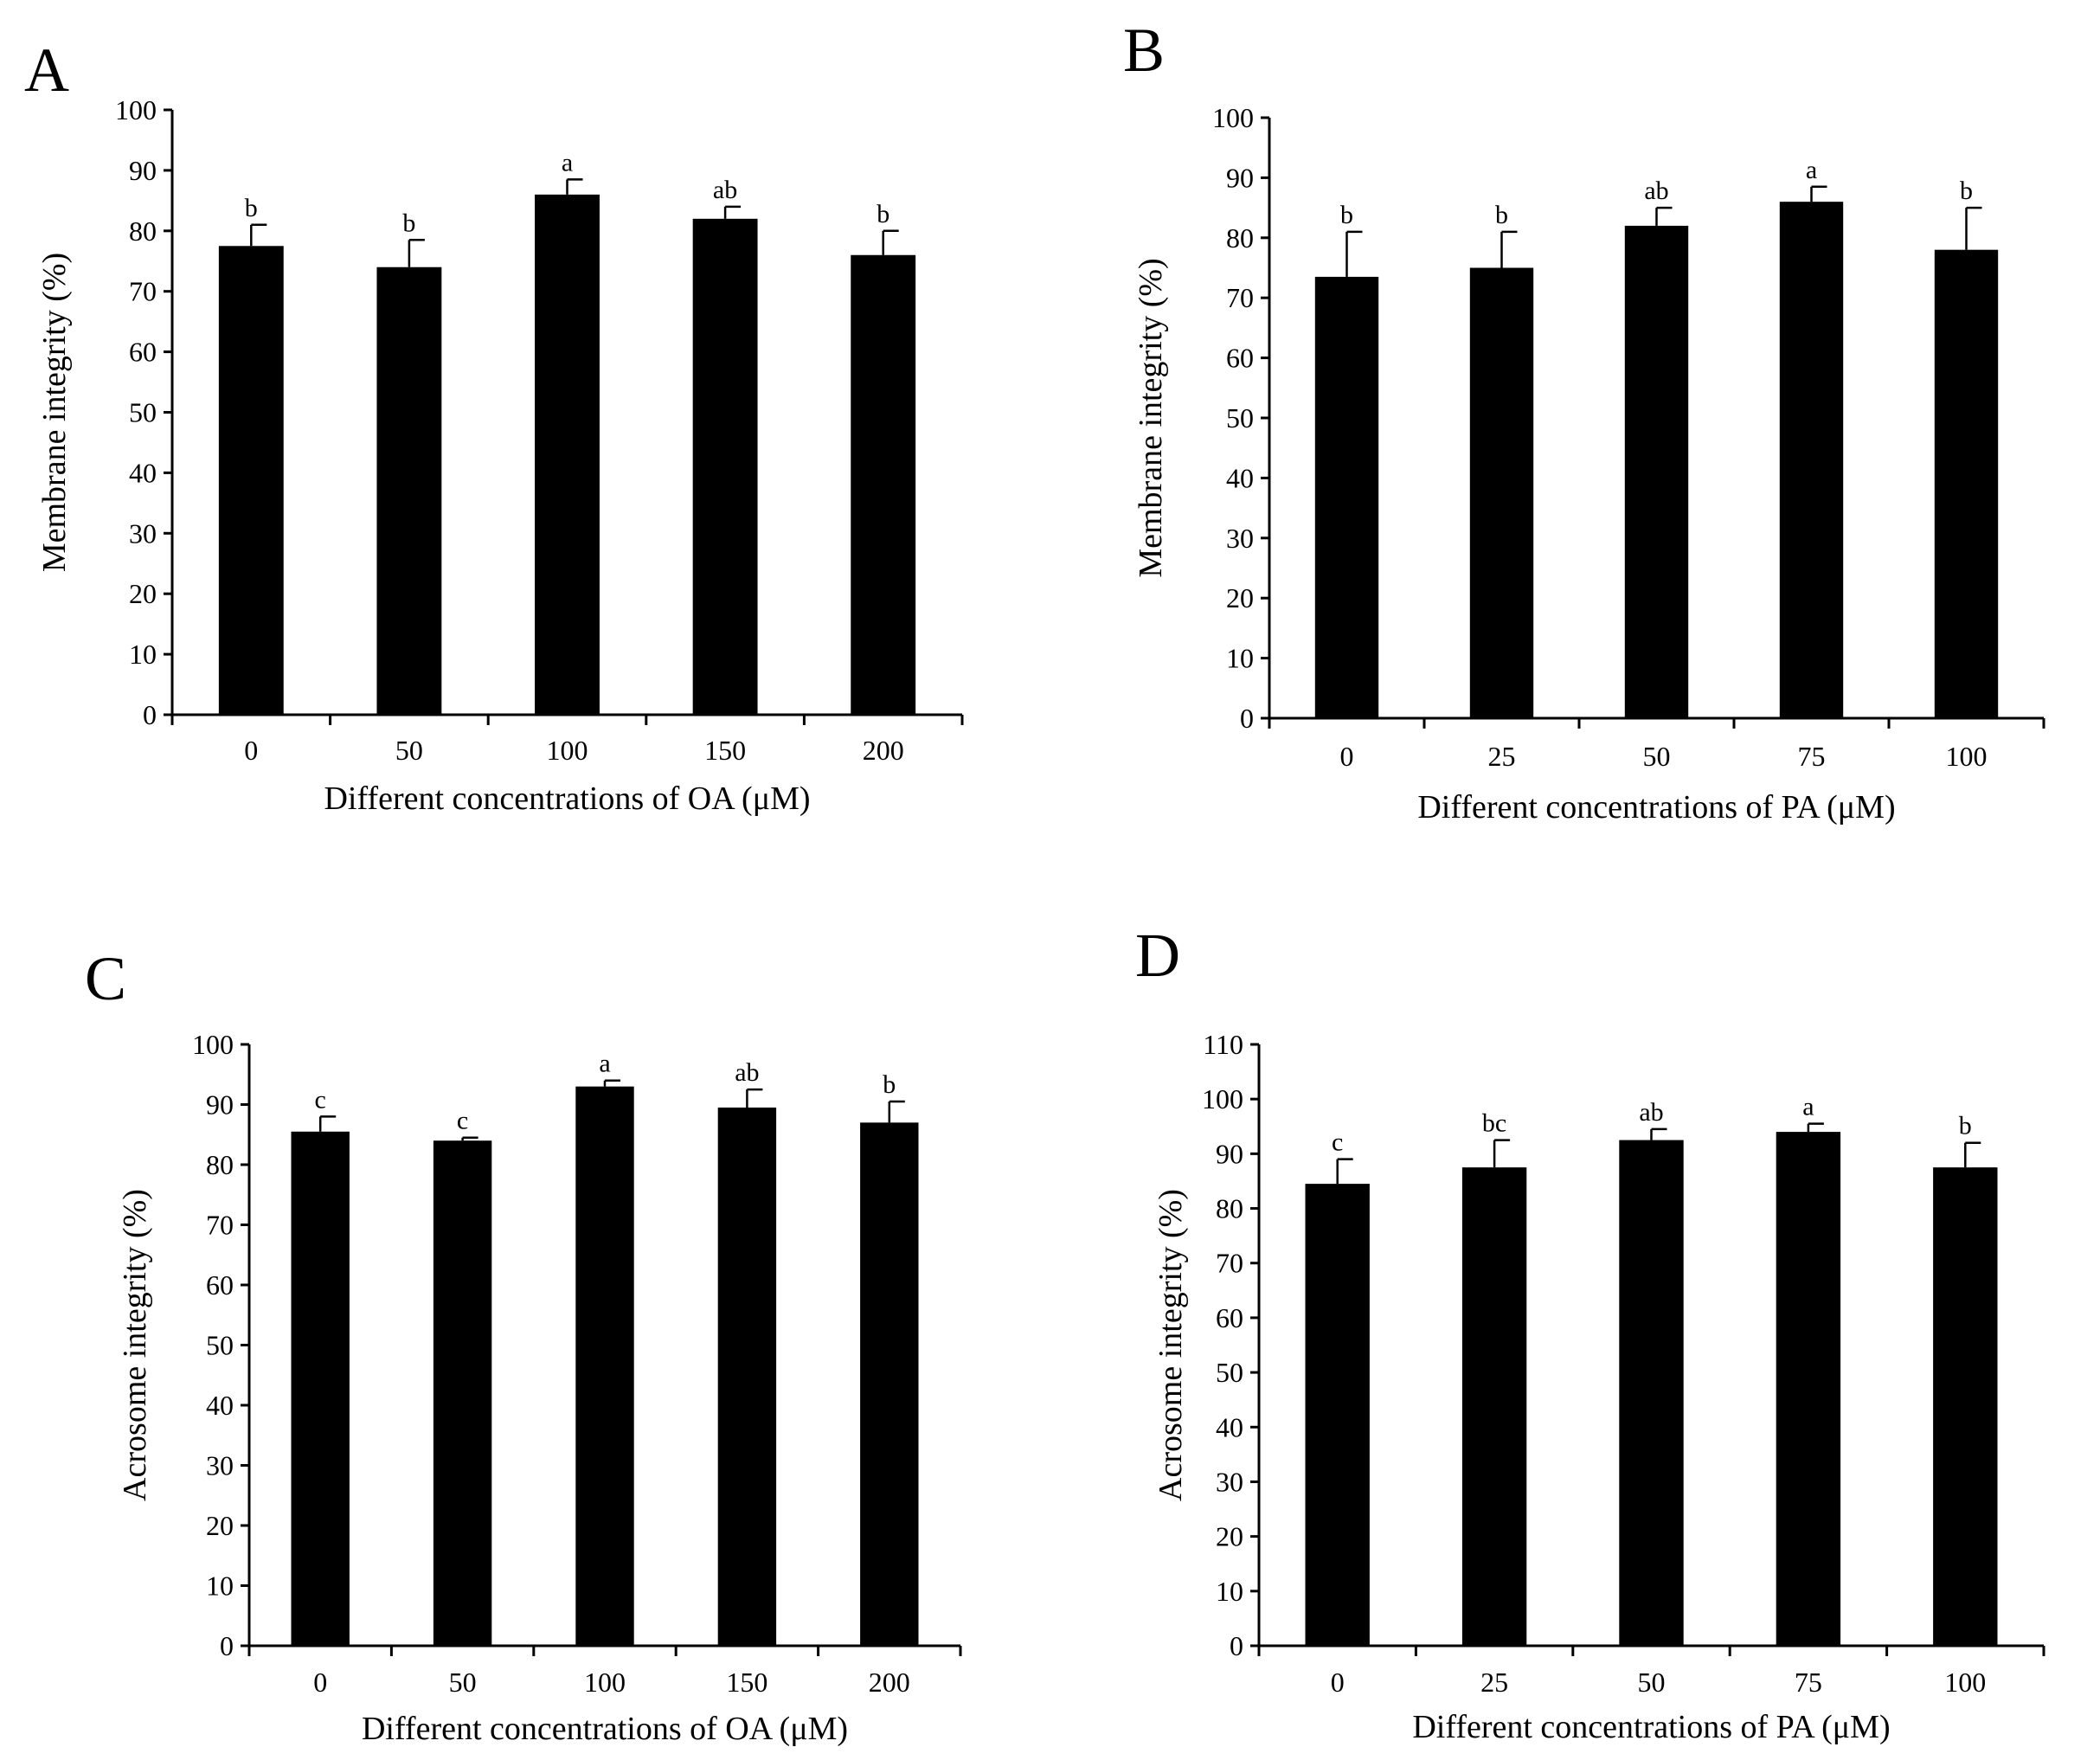  I want to click on x-axis-title: Different concentrations of PA (μM), so click(1656, 807).